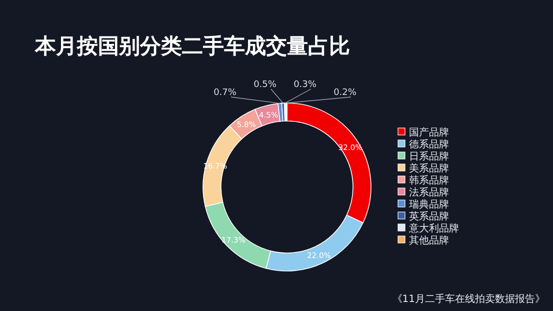 The width and height of the screenshot is (553, 311). Describe the element at coordinates (225, 93) in the screenshot. I see `data-label: 0.7%` at that location.